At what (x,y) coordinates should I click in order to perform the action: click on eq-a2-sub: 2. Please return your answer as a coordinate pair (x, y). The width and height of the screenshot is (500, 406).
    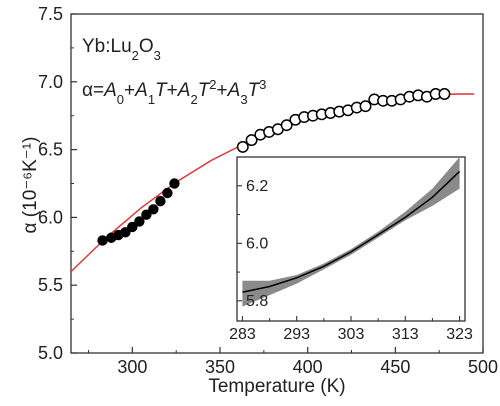
    Looking at the image, I should click on (193, 99).